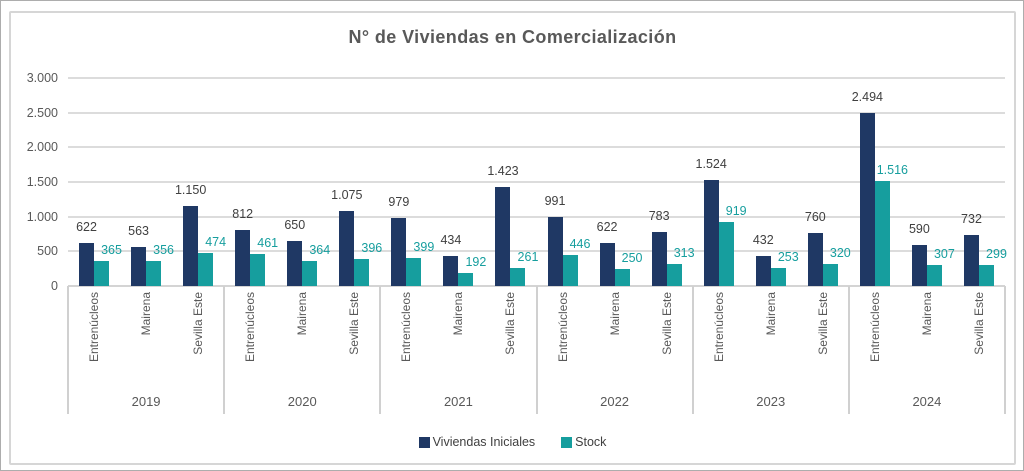 The image size is (1024, 471). I want to click on value-label-viviendas-iniciales: 1.524, so click(711, 164).